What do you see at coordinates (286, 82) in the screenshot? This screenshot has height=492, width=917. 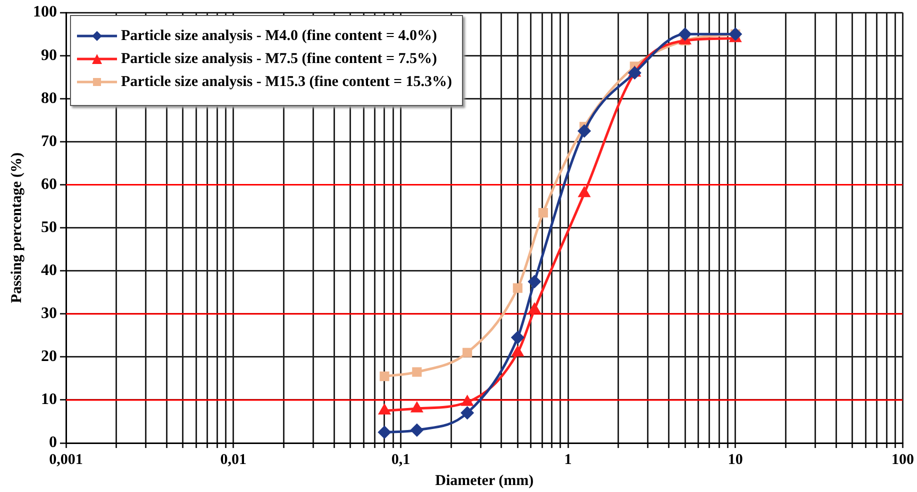 I see `legend-label: Particle size analysis - M15.3 (fine content = 15.3%)` at bounding box center [286, 82].